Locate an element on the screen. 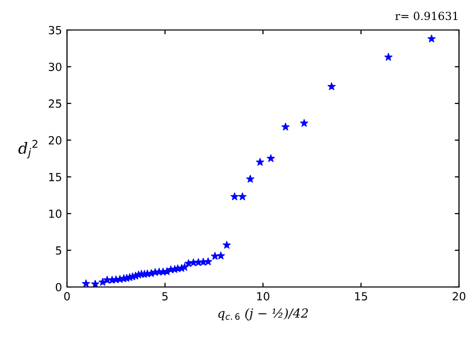 The image size is (474, 346). y-tick-label: 20 is located at coordinates (55, 140).